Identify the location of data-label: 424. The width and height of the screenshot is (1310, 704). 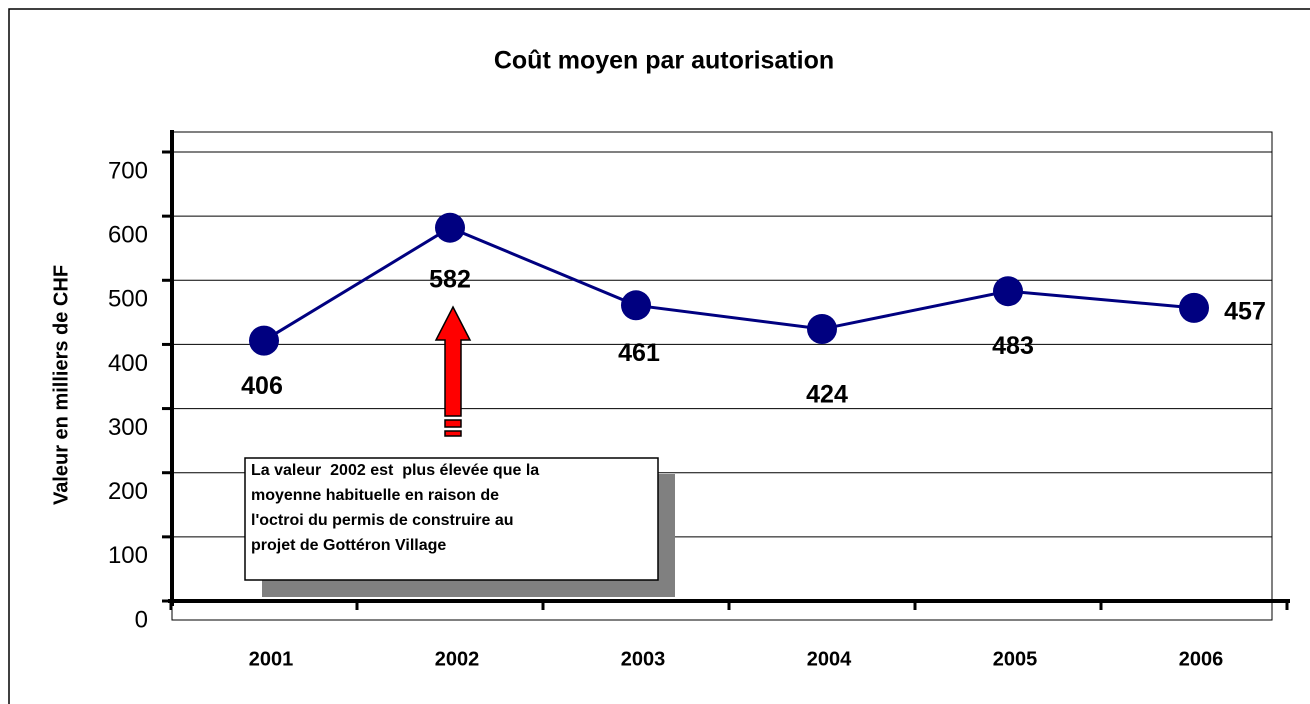
(827, 395).